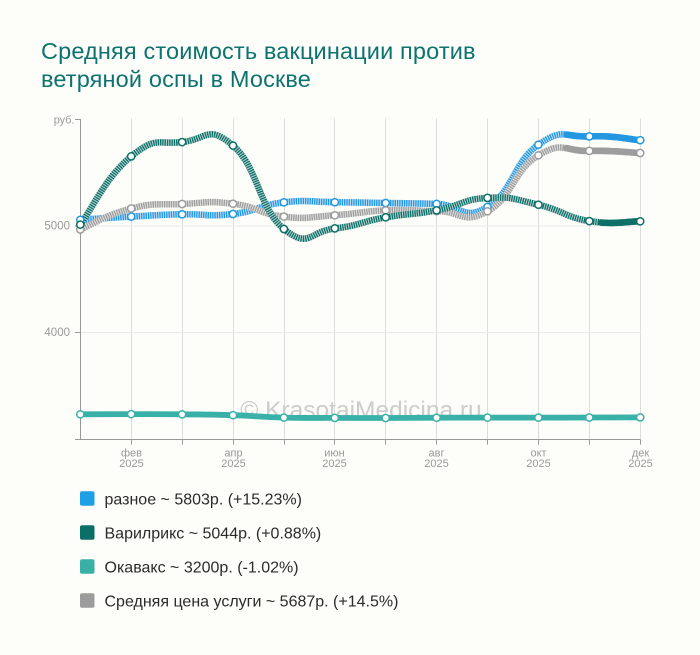 The height and width of the screenshot is (655, 700). What do you see at coordinates (64, 121) in the screenshot?
I see `svg-text: руб.` at bounding box center [64, 121].